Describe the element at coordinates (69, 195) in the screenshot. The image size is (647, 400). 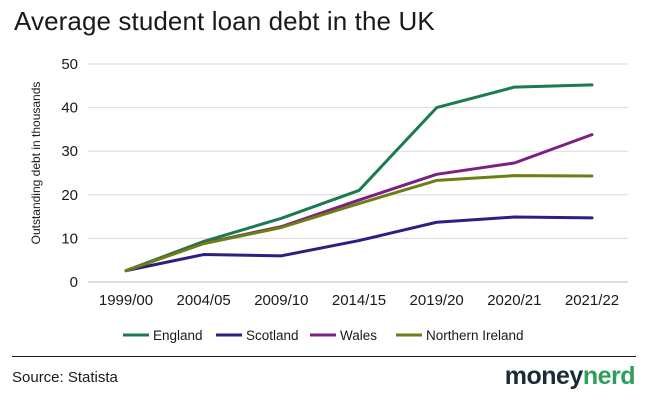
I see `y-tick-label: 20` at that location.